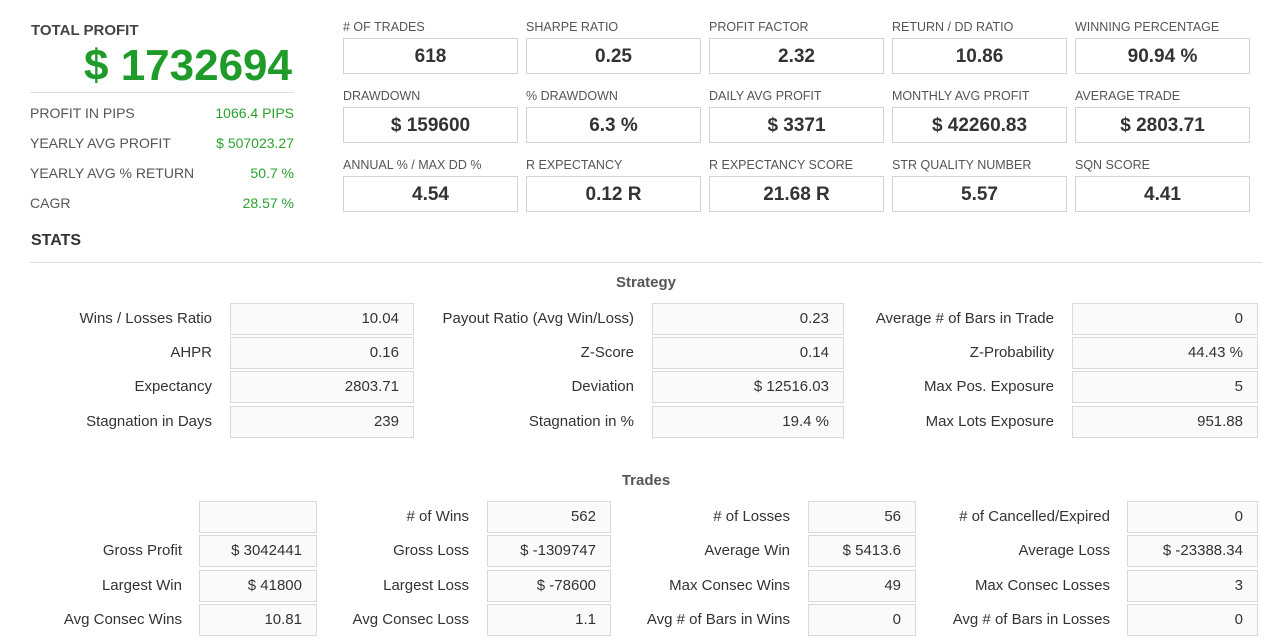 This screenshot has height=640, width=1278. I want to click on stat-value: 19.4 %, so click(748, 422).